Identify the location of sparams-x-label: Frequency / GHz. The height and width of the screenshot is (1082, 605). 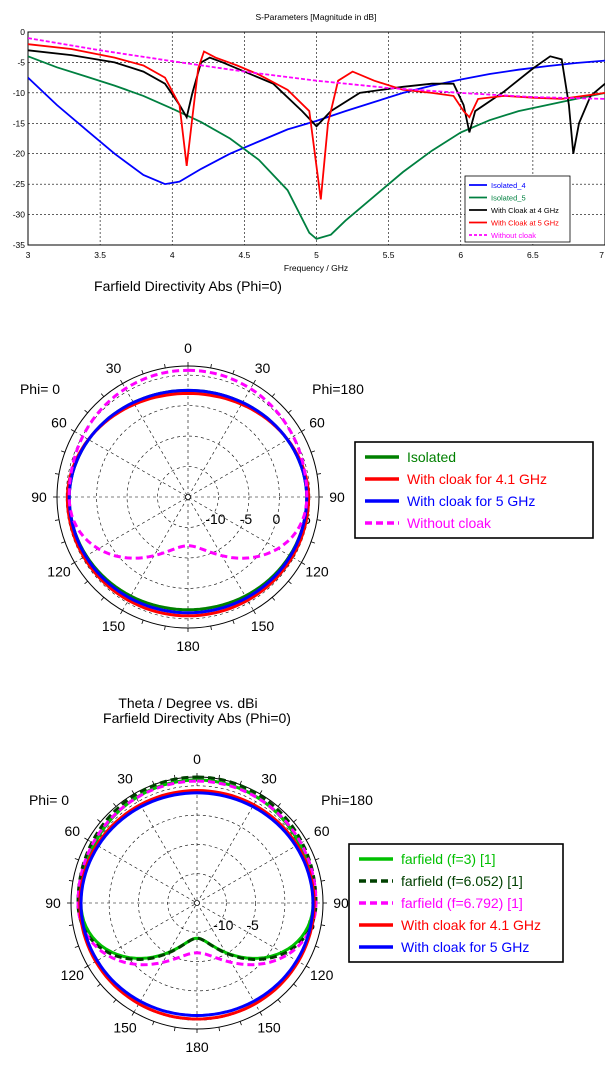
(316, 268).